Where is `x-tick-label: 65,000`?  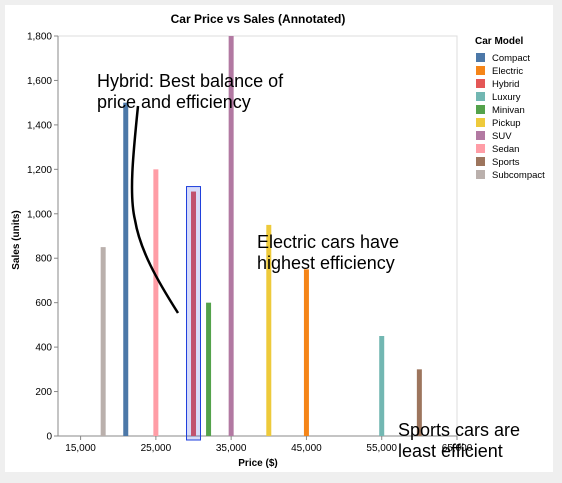 x-tick-label: 65,000 is located at coordinates (457, 448).